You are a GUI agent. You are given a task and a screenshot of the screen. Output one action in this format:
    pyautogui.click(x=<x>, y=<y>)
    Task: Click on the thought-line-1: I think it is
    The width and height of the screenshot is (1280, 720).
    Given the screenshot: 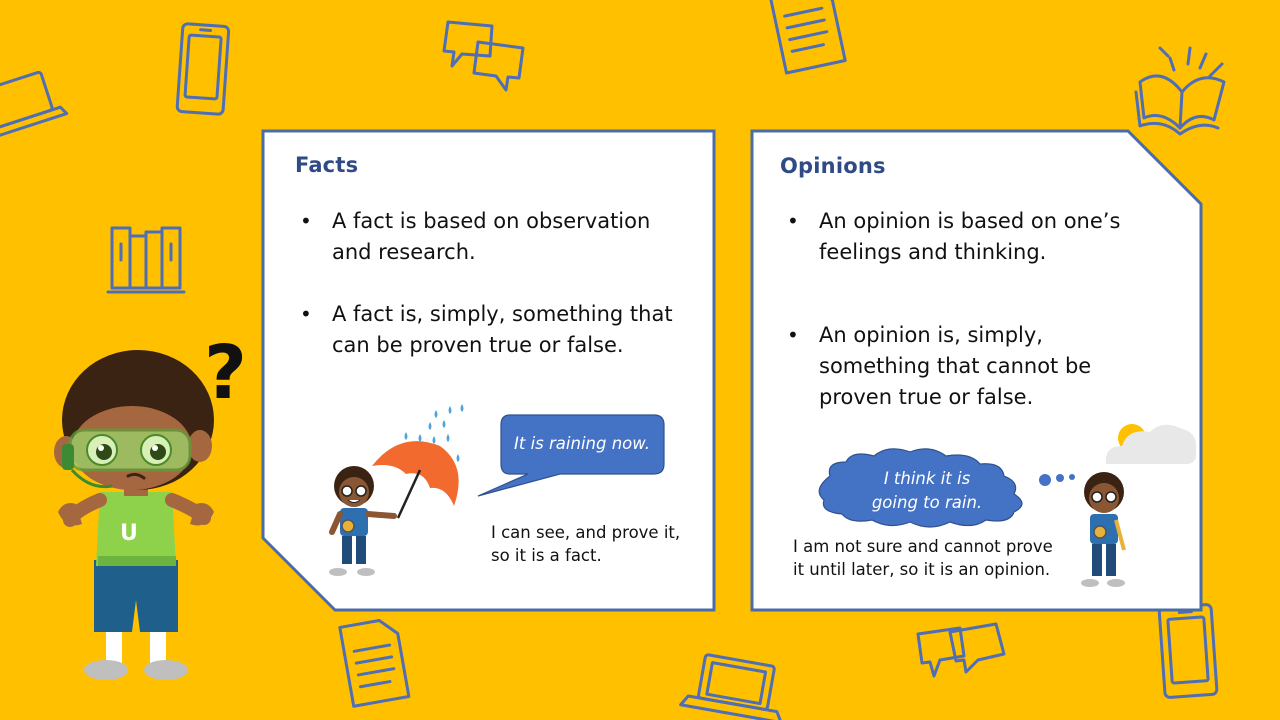 What is the action you would take?
    pyautogui.click(x=927, y=478)
    